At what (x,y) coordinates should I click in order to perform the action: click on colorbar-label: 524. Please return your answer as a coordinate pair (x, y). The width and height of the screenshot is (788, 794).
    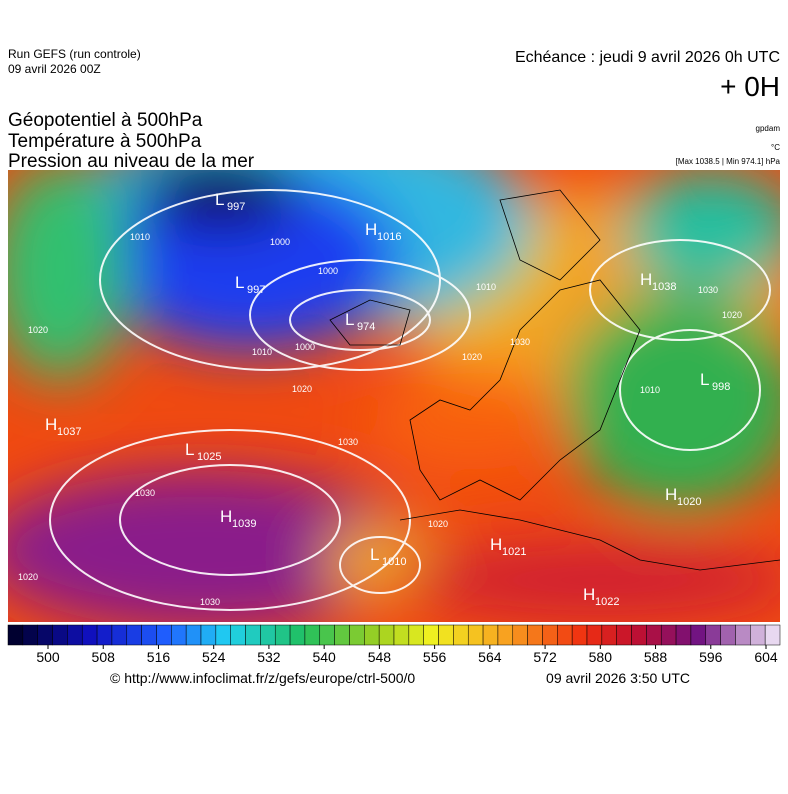
    Looking at the image, I should click on (214, 657).